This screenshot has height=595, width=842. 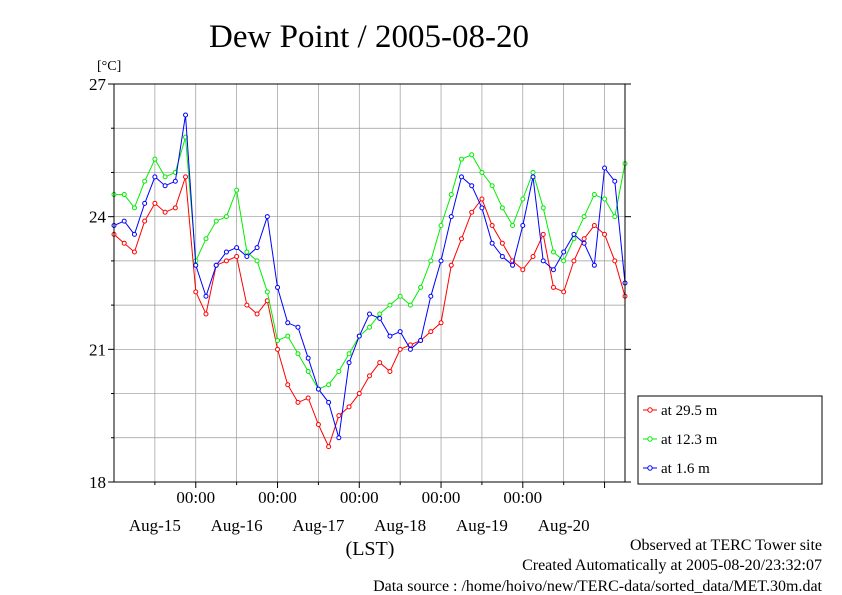 What do you see at coordinates (564, 525) in the screenshot?
I see `x-date-label: Aug-20` at bounding box center [564, 525].